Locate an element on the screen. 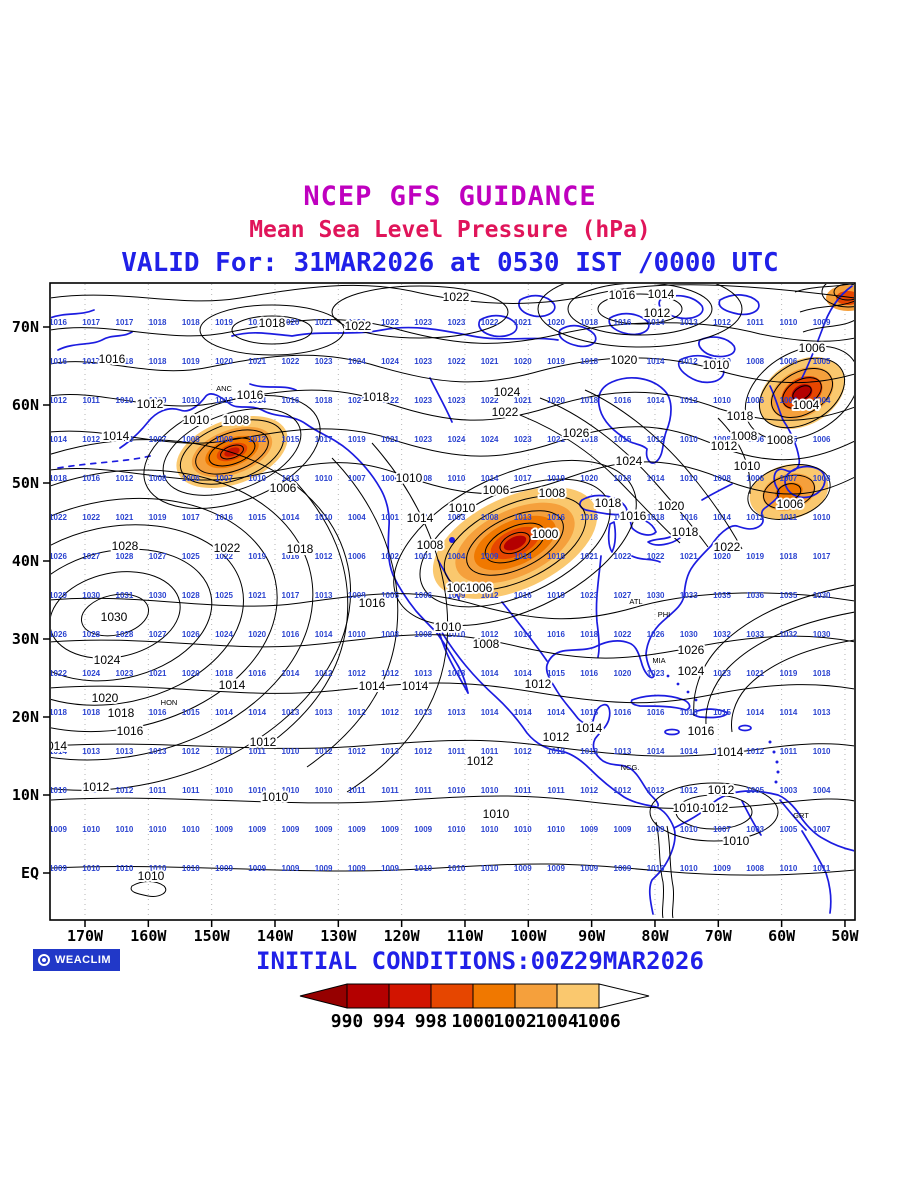  initial-conditions-text: INITIAL CONDITIONS:00Z29MAR2026 is located at coordinates (480, 961).